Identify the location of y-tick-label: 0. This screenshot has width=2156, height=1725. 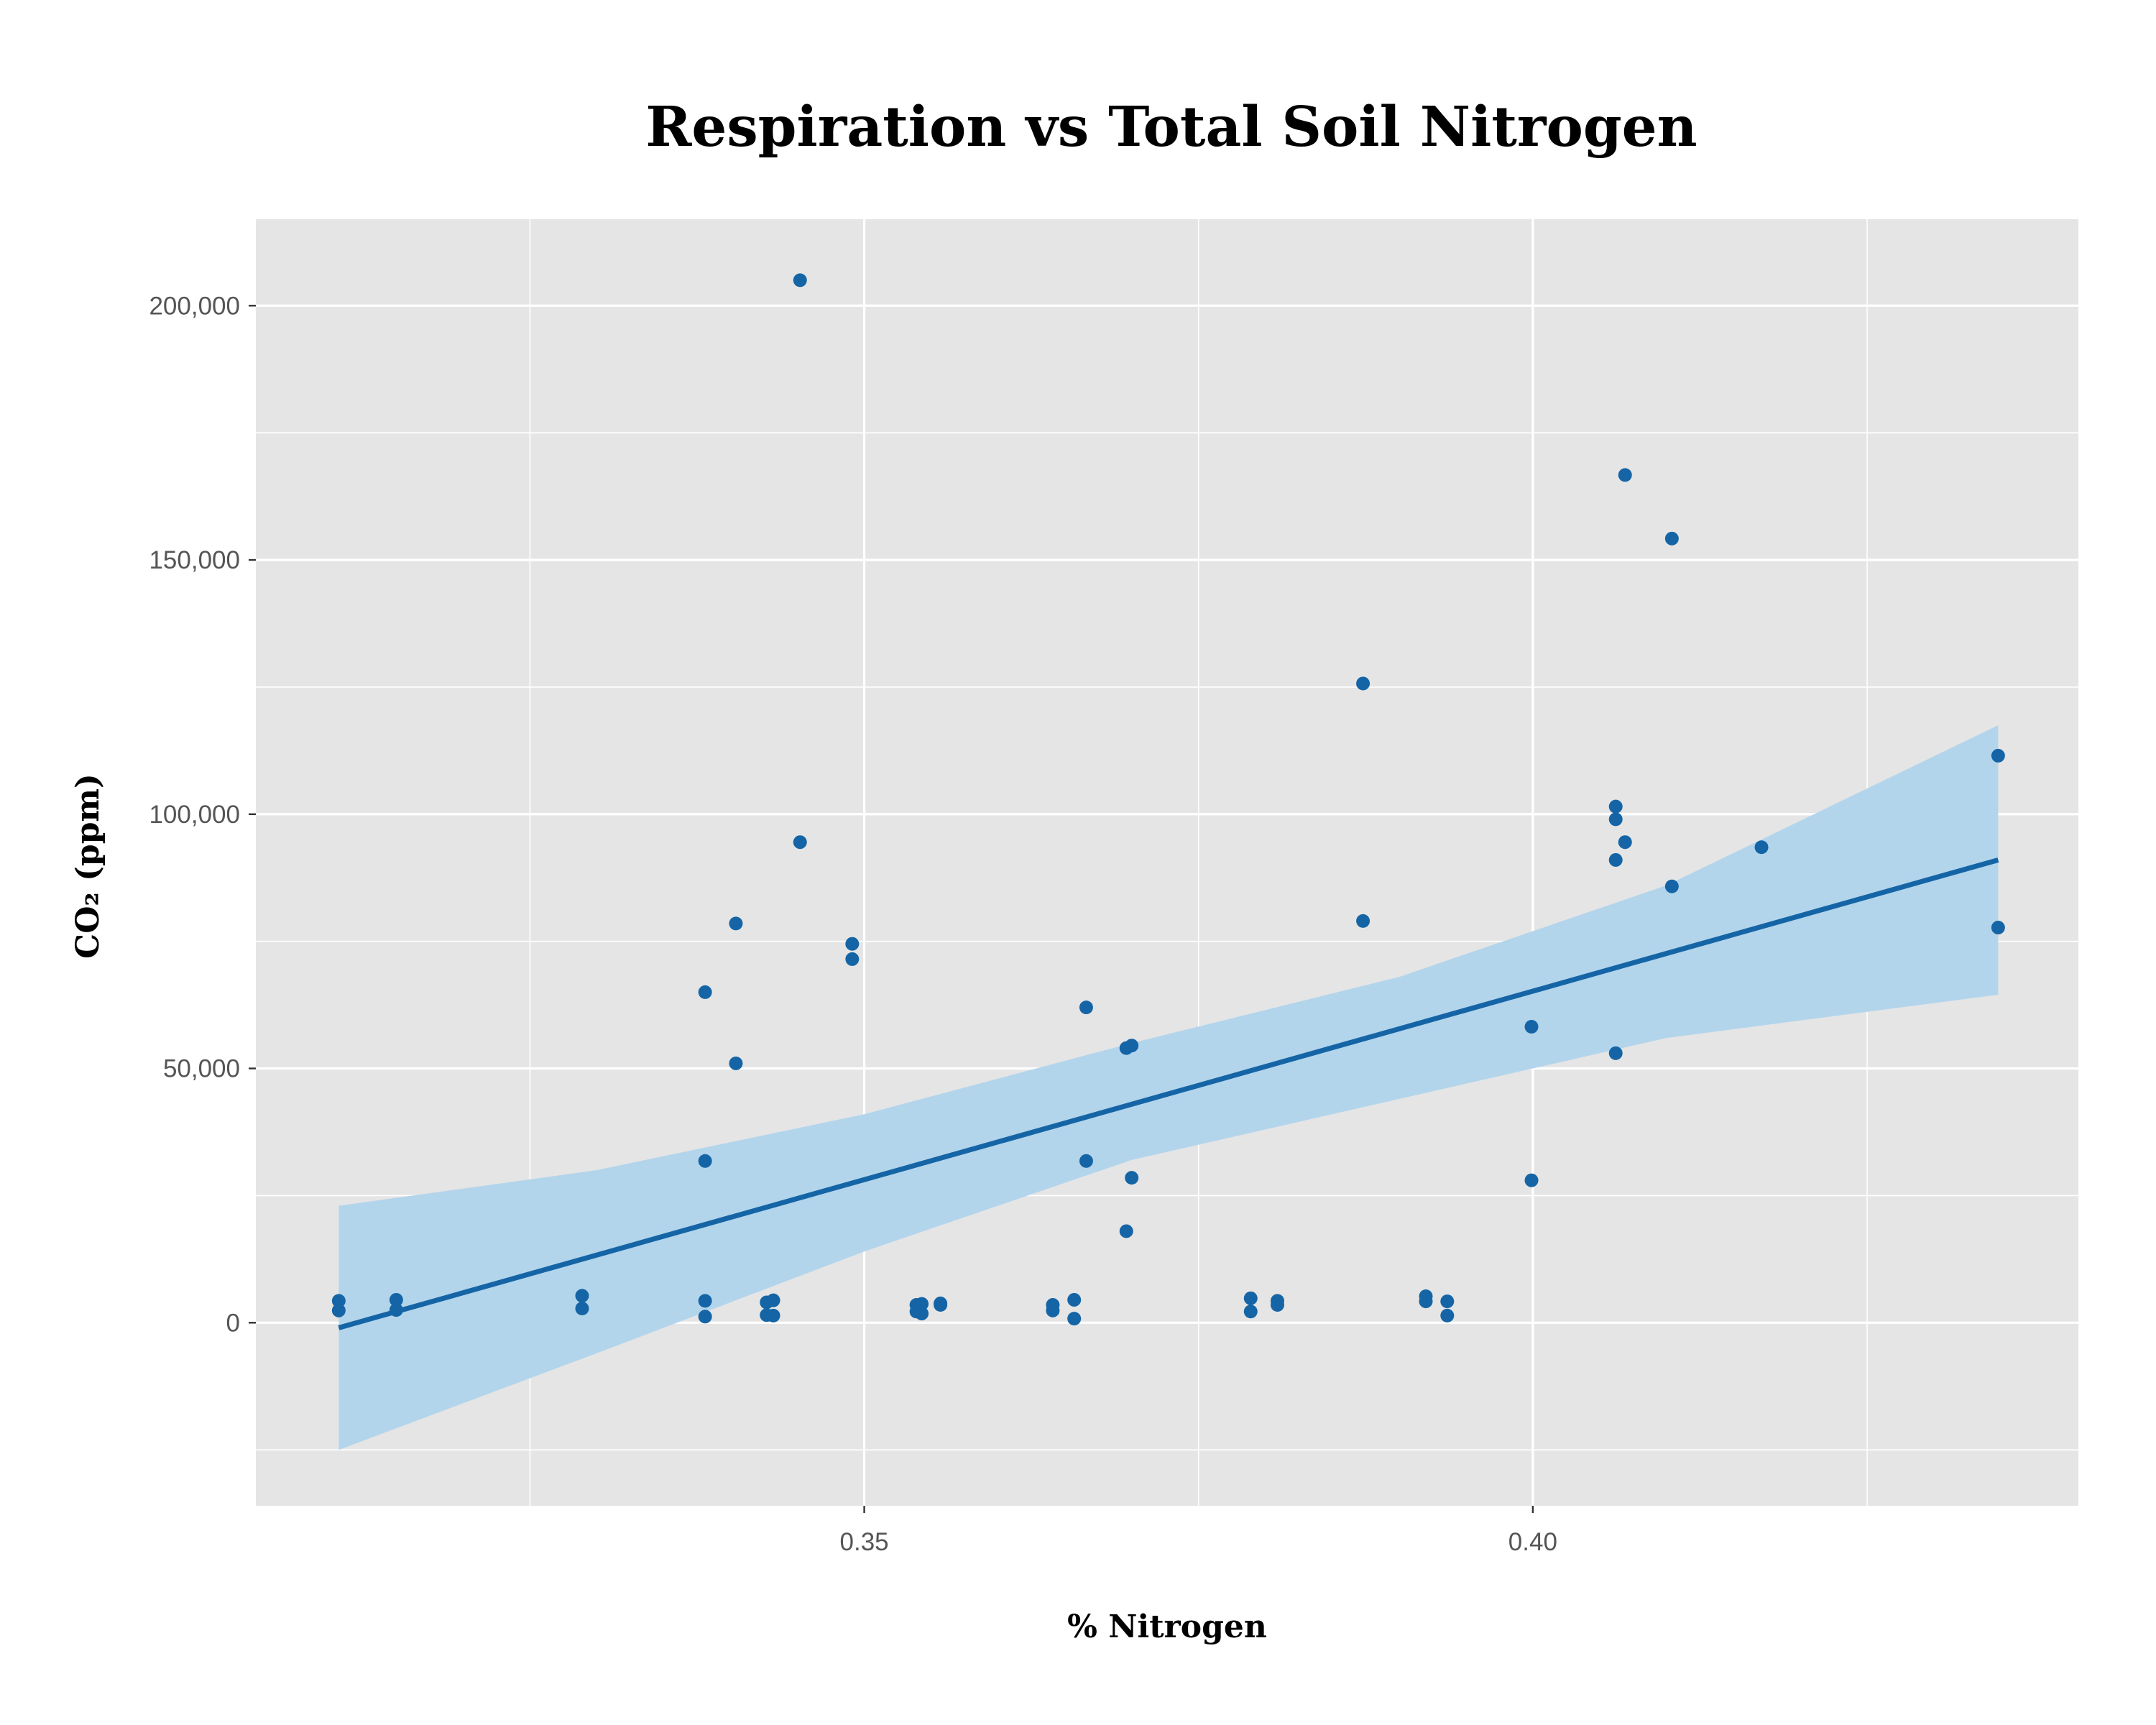
(233, 1323).